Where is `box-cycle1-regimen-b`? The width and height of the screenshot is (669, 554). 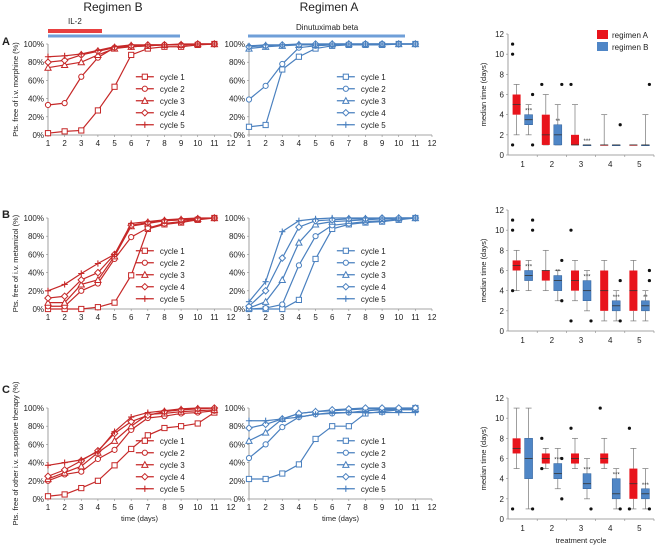
box-cycle1-regimen-b is located at coordinates (529, 459).